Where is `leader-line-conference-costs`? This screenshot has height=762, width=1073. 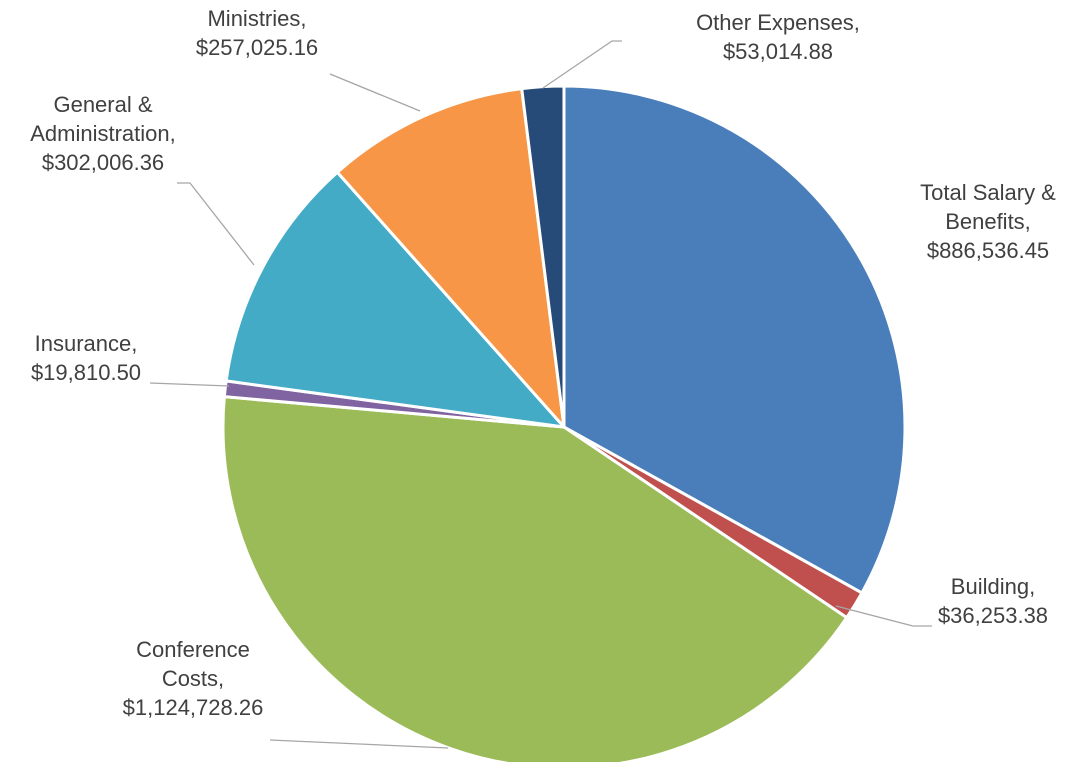
leader-line-conference-costs is located at coordinates (359, 744).